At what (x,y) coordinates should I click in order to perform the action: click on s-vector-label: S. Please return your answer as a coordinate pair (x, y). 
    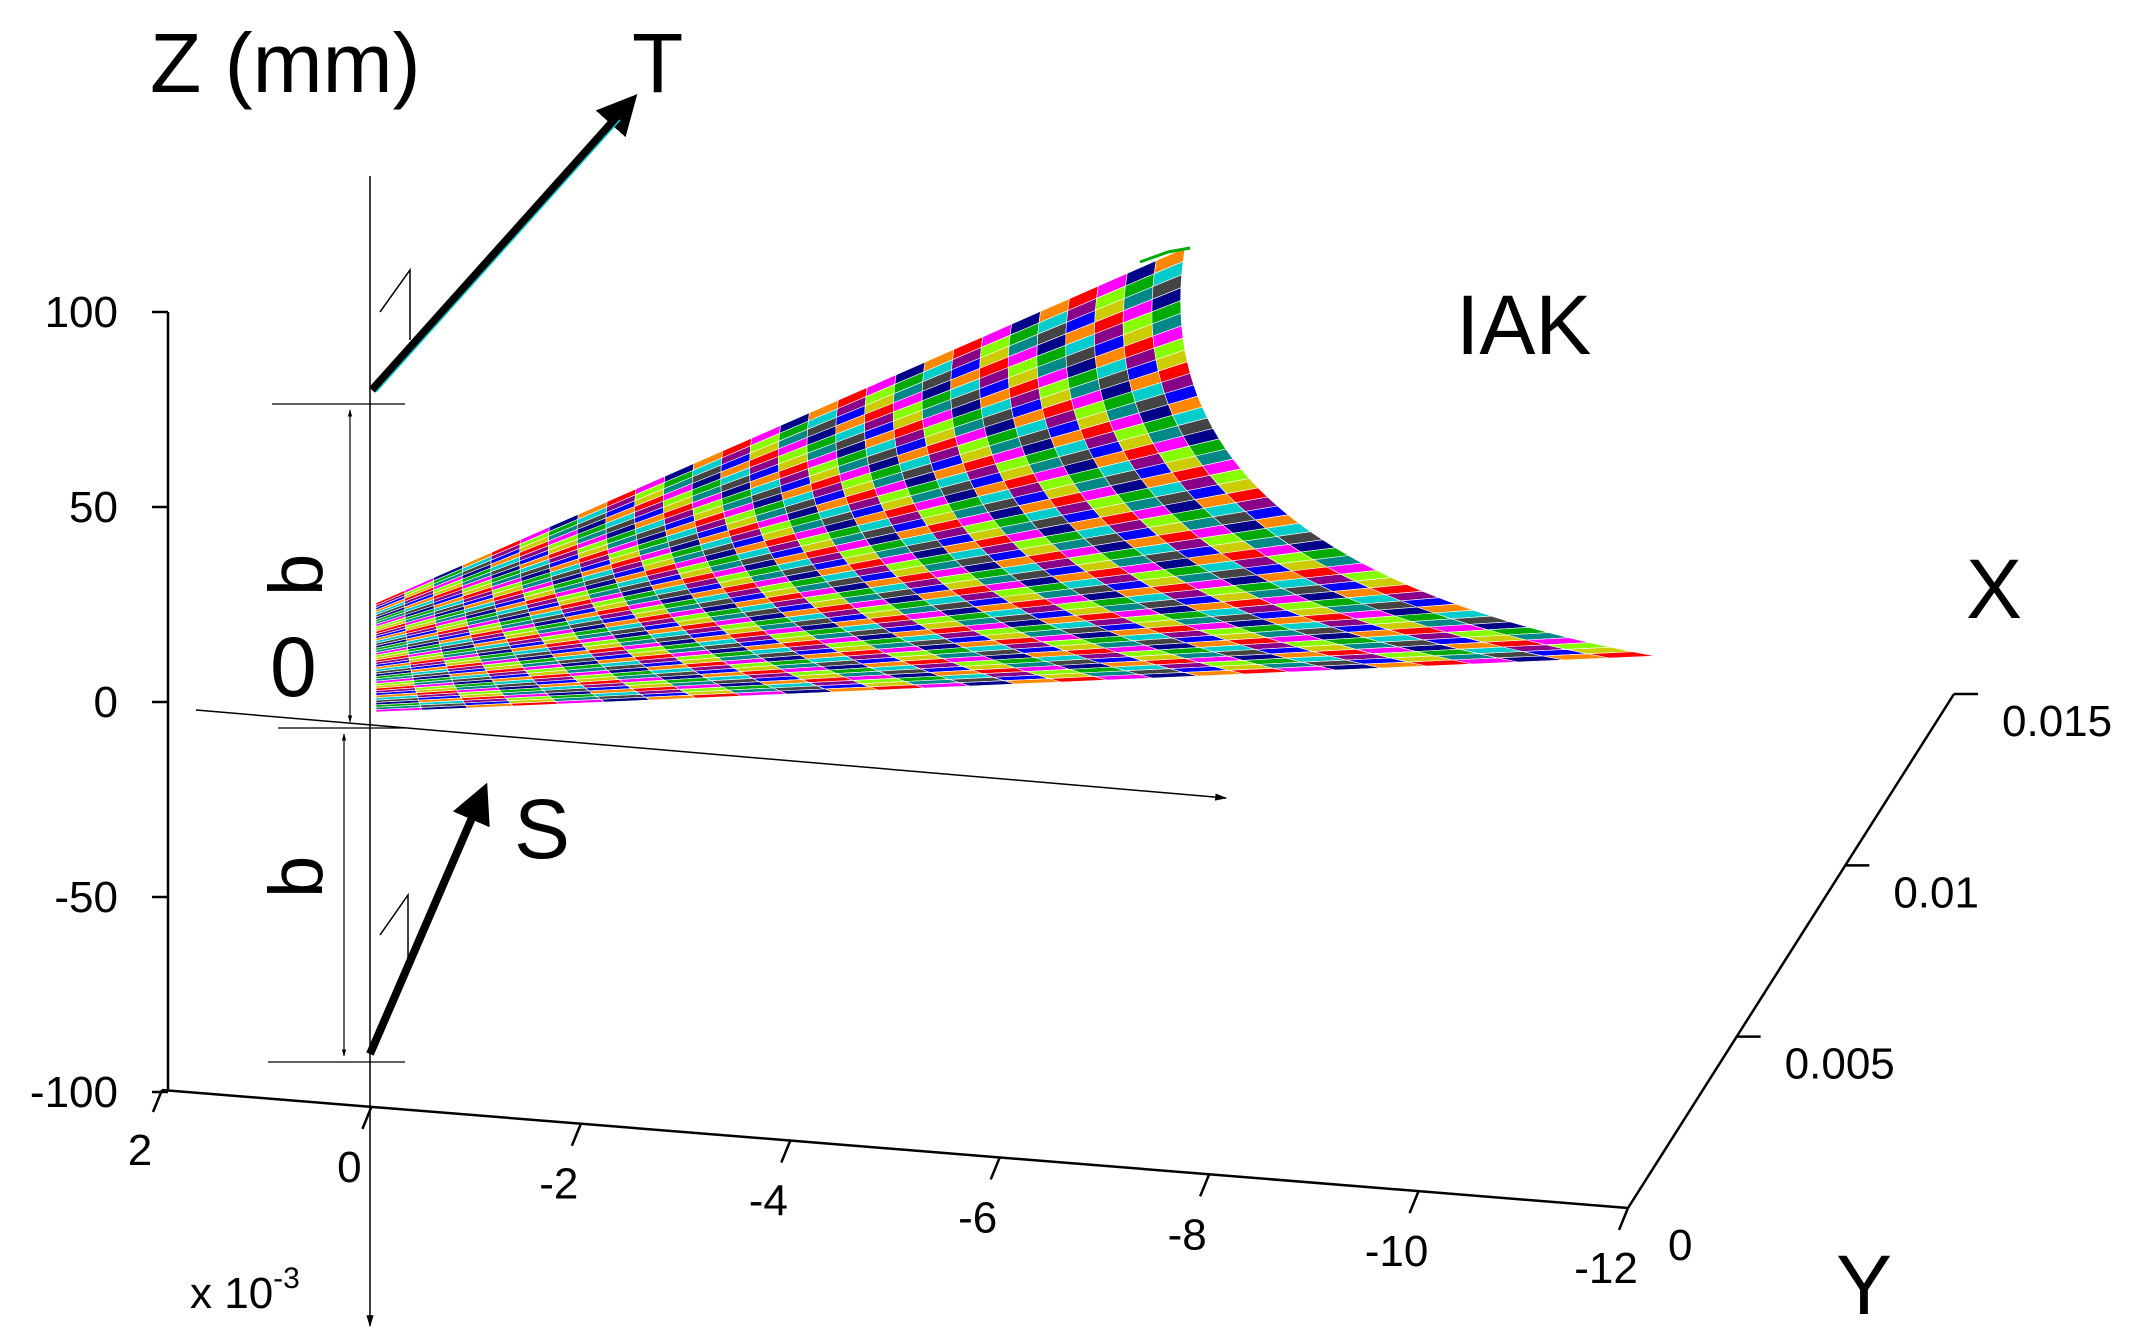
    Looking at the image, I should click on (542, 829).